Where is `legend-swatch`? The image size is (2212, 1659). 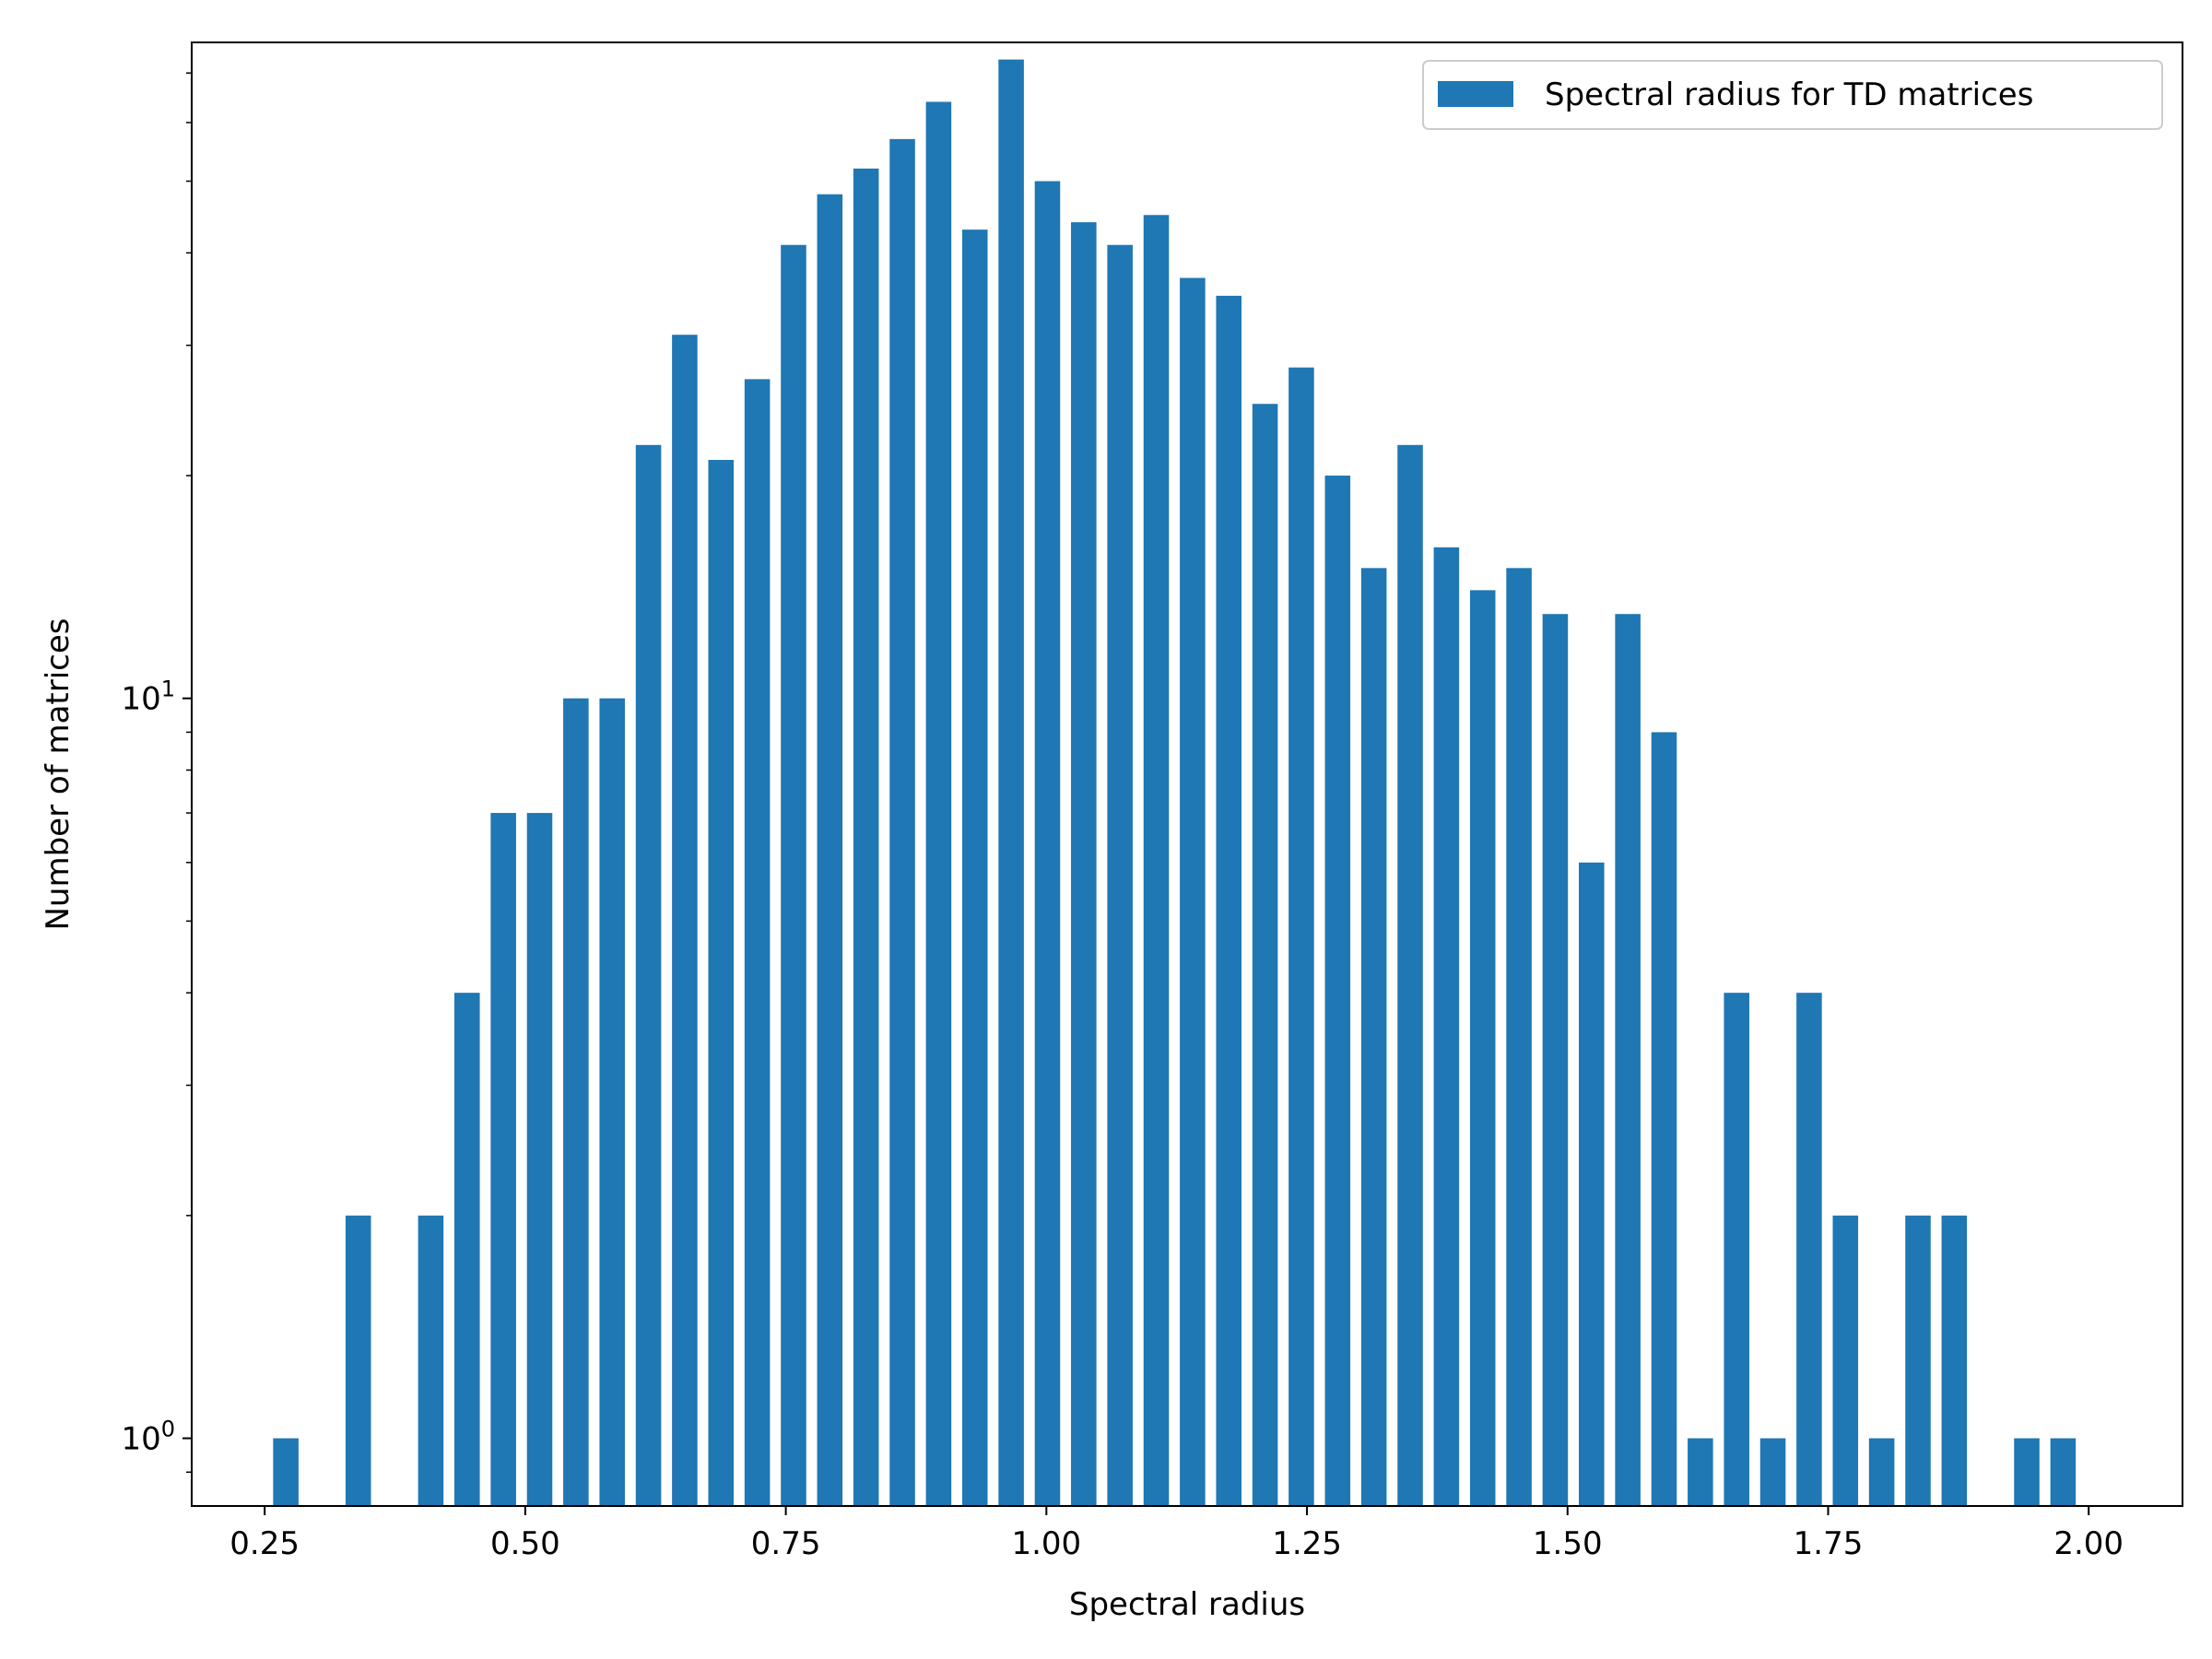 legend-swatch is located at coordinates (1475, 94).